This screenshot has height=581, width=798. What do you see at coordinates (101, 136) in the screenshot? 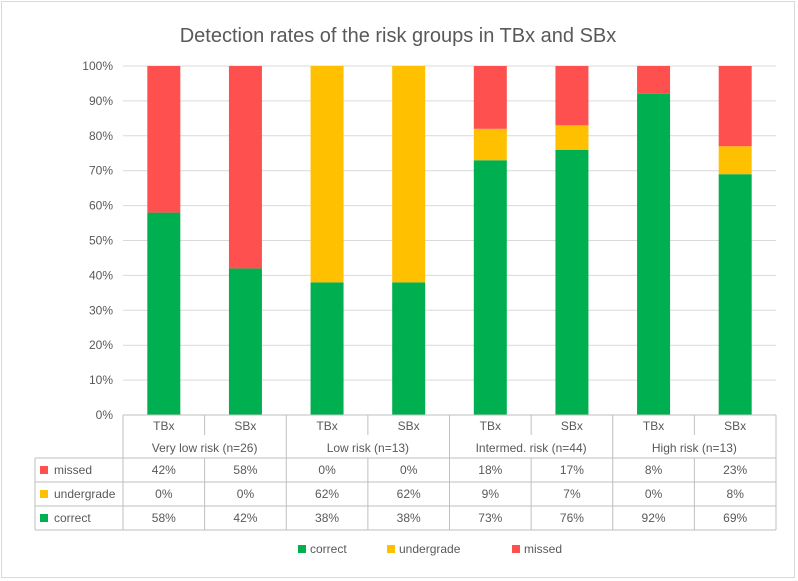
I see `y-tick-label: 80%` at bounding box center [101, 136].